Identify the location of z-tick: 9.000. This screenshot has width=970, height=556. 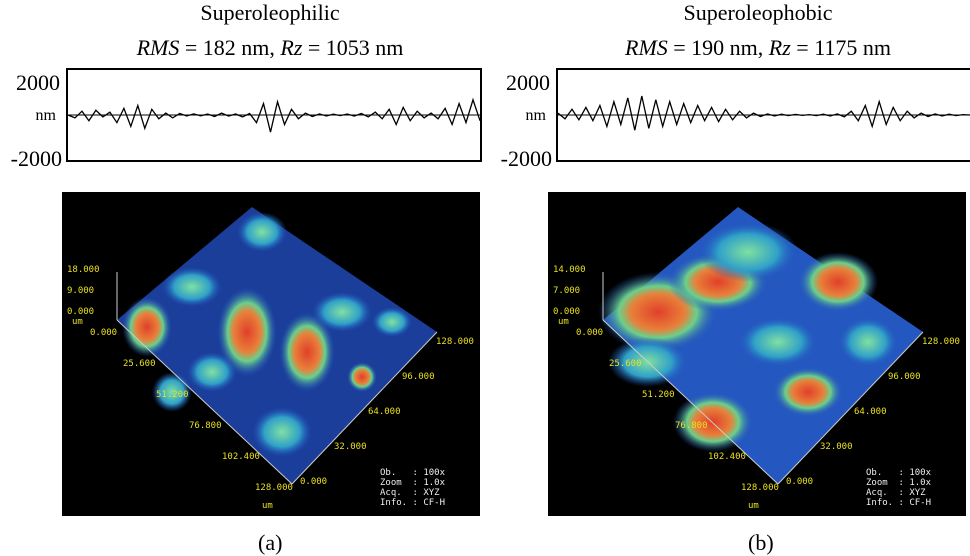
(80, 291).